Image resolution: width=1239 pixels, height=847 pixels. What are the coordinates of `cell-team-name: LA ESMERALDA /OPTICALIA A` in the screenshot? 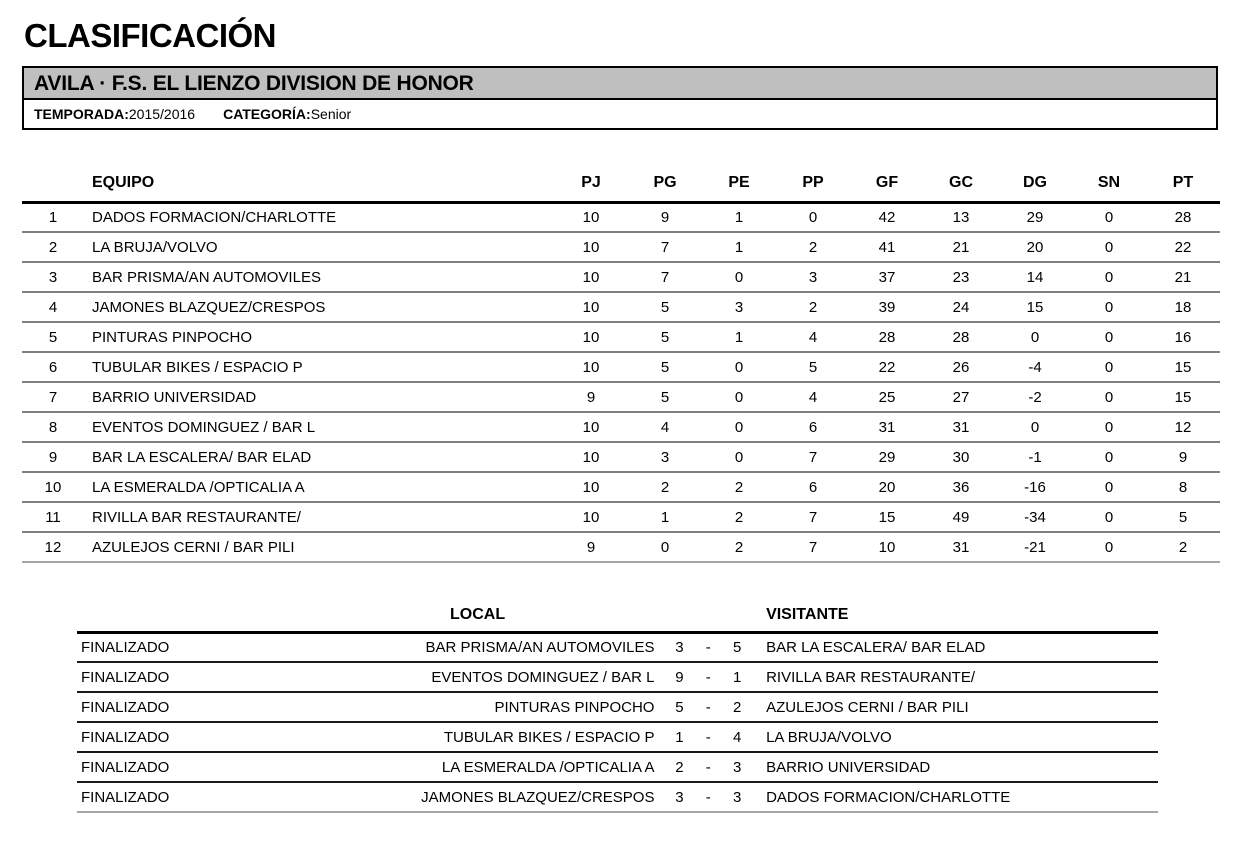 It's located at (319, 487).